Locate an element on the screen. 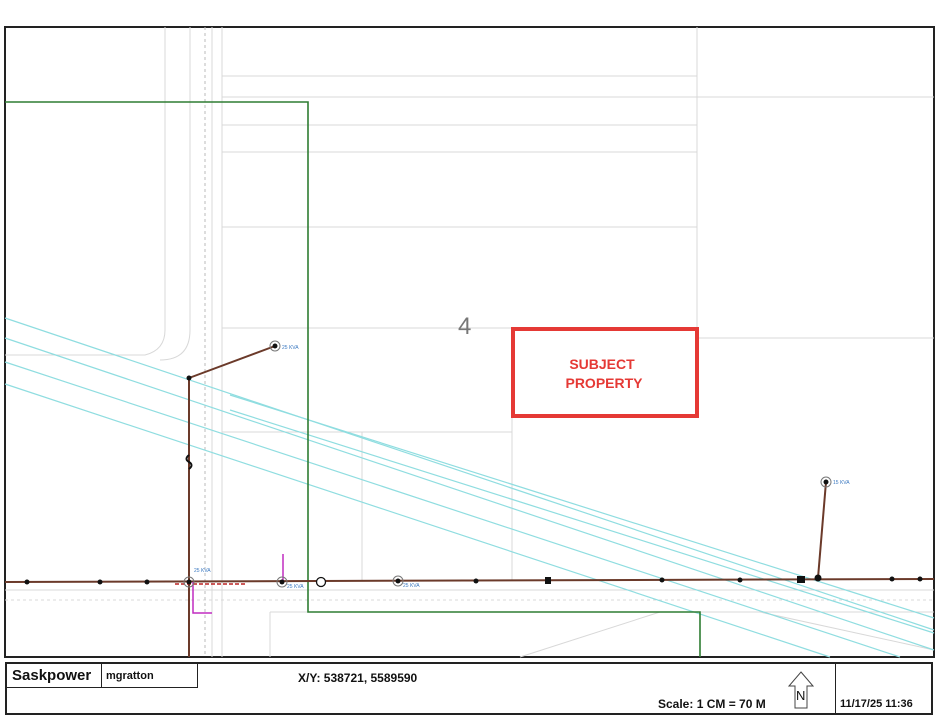 Image resolution: width=939 pixels, height=720 pixels. coordinates: X/Y: 538721, 5589590 is located at coordinates (358, 678).